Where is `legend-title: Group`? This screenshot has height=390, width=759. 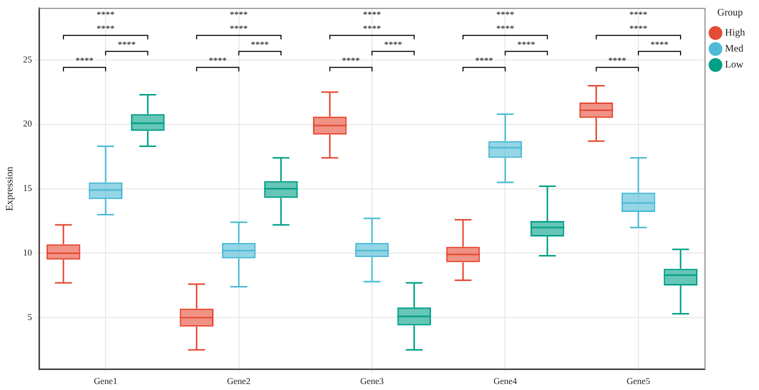
legend-title: Group is located at coordinates (730, 13).